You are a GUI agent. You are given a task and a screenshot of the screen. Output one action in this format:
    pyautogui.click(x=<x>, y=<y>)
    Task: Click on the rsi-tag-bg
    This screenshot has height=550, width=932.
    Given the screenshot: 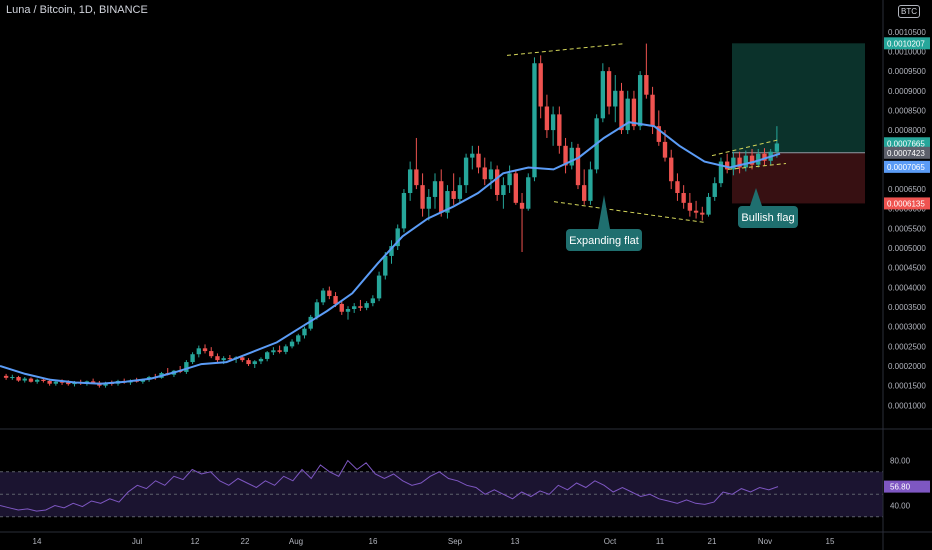 What is the action you would take?
    pyautogui.click(x=907, y=486)
    